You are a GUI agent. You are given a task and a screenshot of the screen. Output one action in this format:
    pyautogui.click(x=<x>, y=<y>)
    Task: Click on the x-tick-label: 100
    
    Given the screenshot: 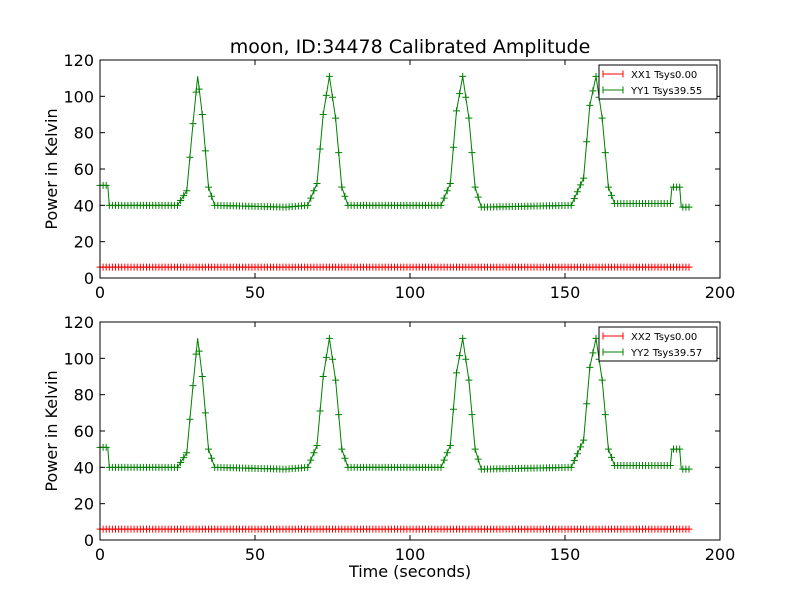 What is the action you would take?
    pyautogui.click(x=410, y=554)
    